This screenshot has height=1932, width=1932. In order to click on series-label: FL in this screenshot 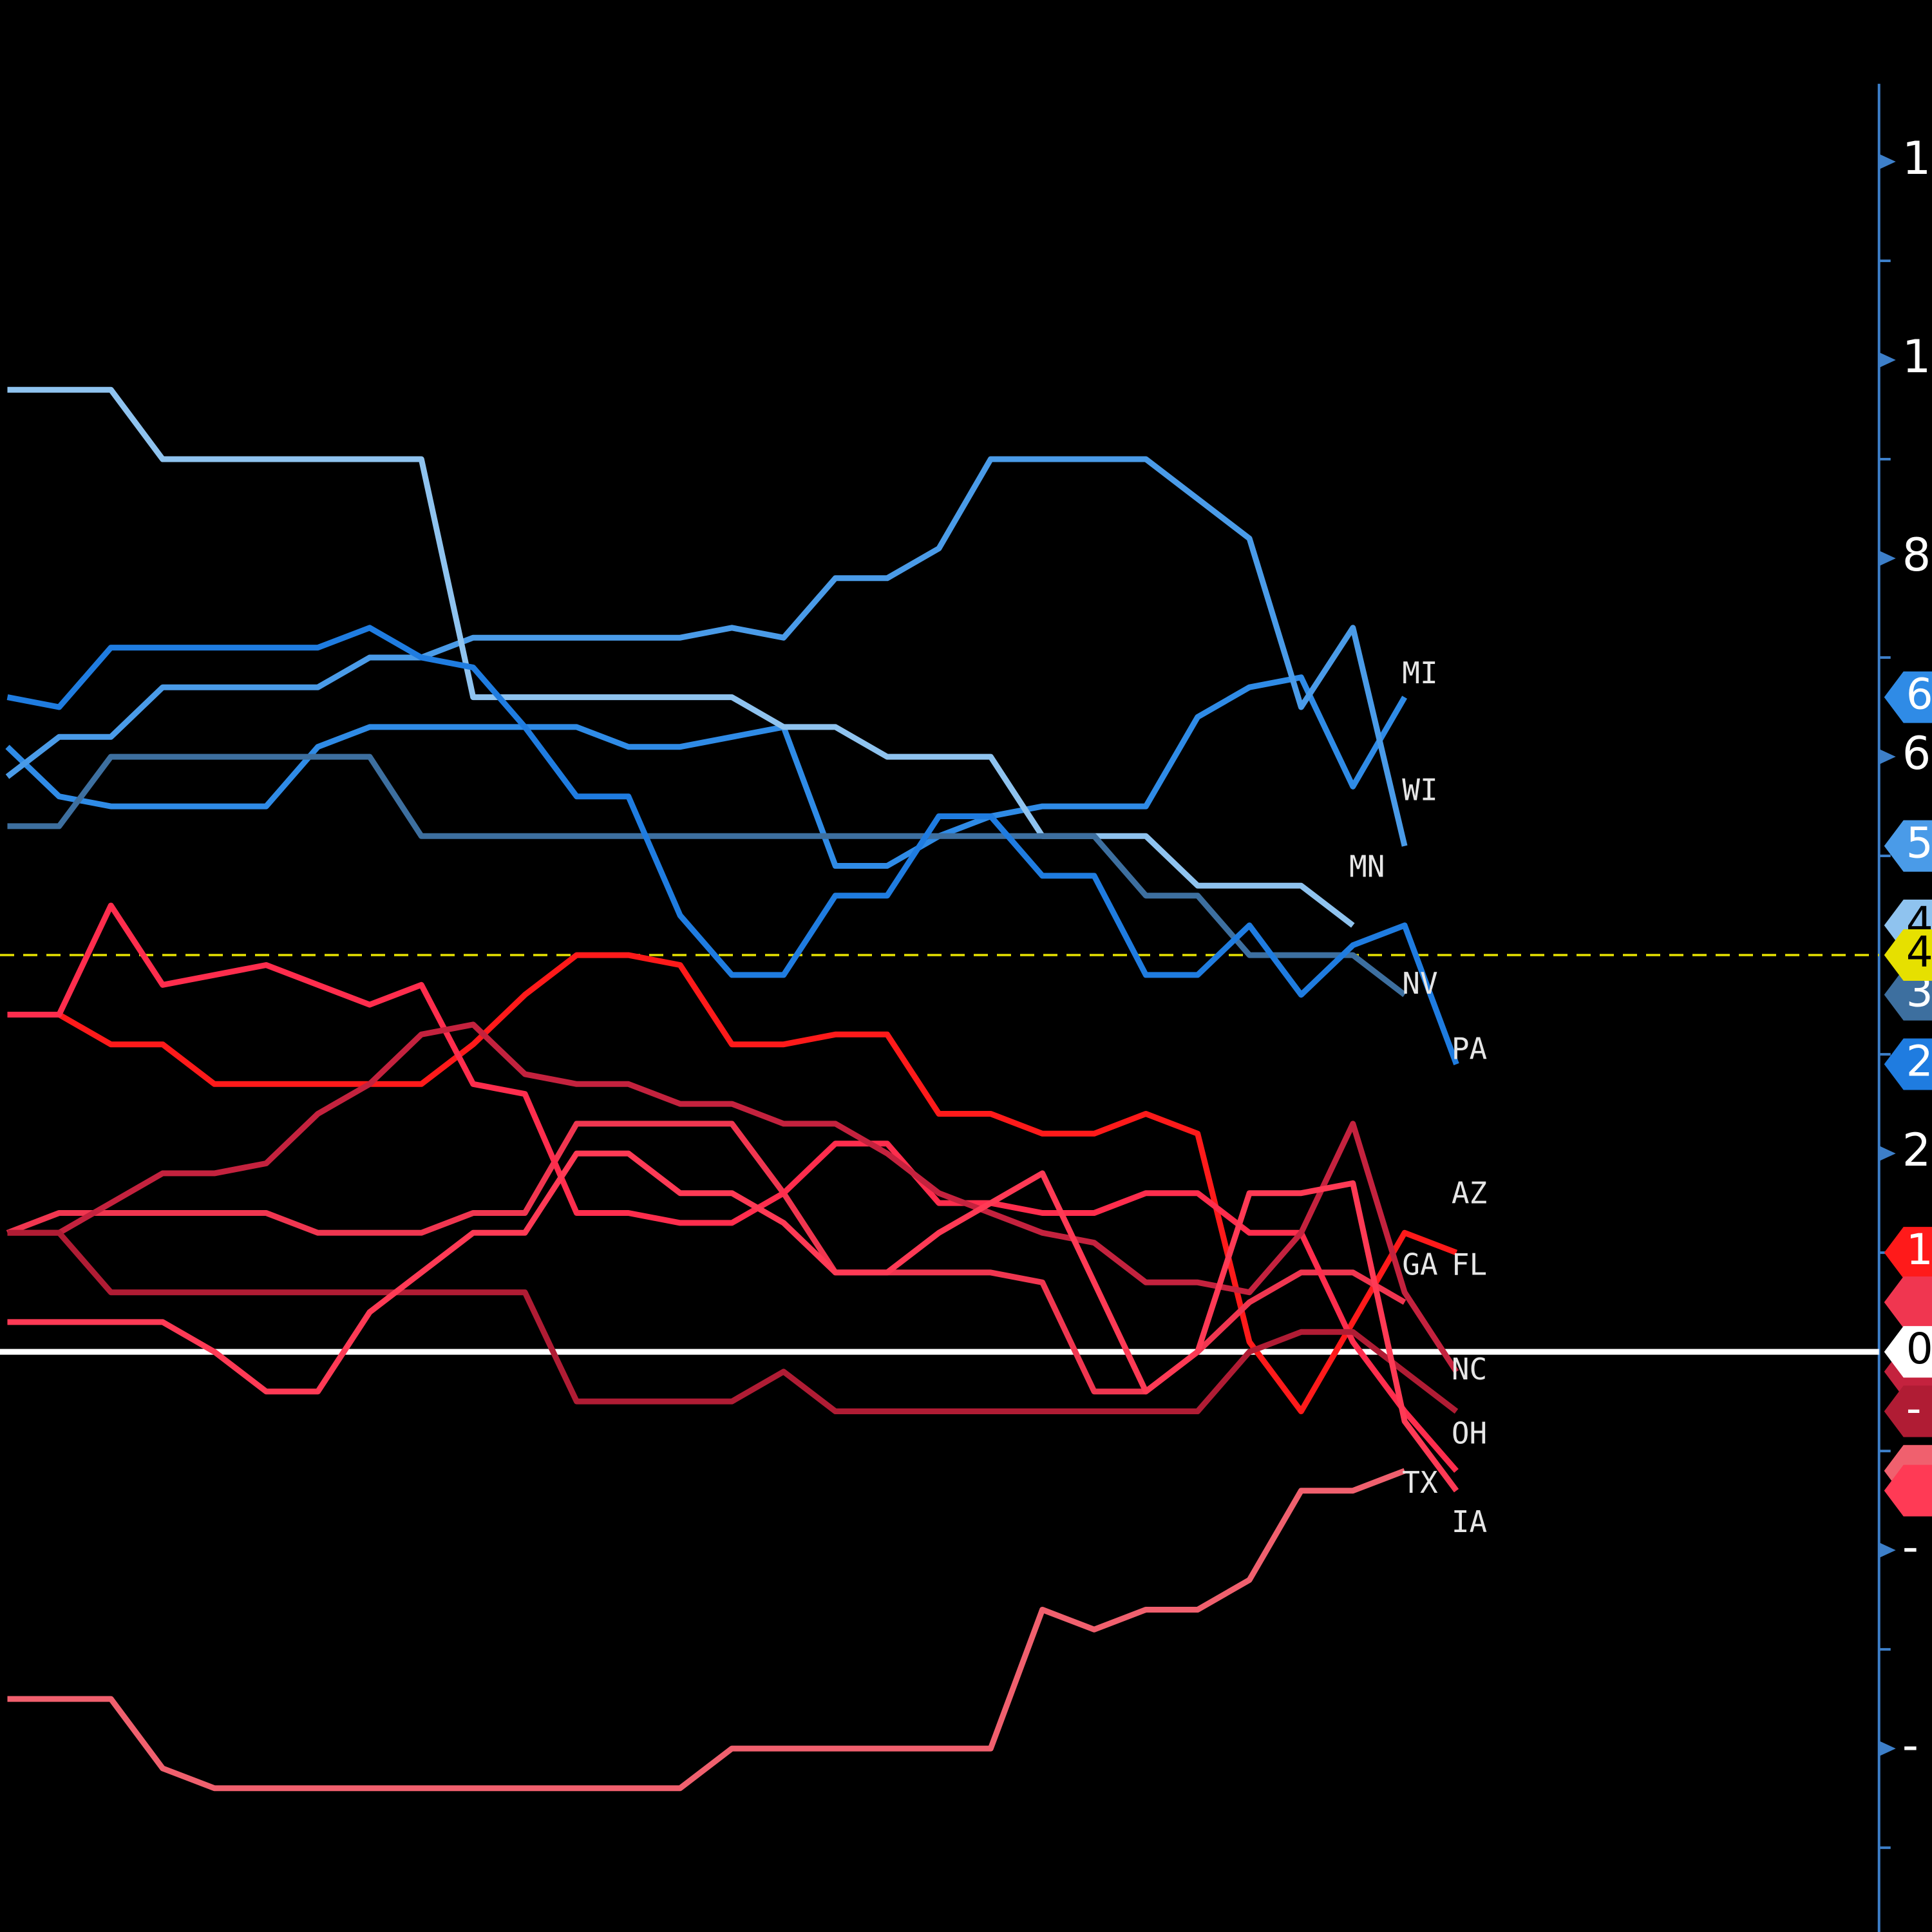, I will do `click(1469, 1264)`.